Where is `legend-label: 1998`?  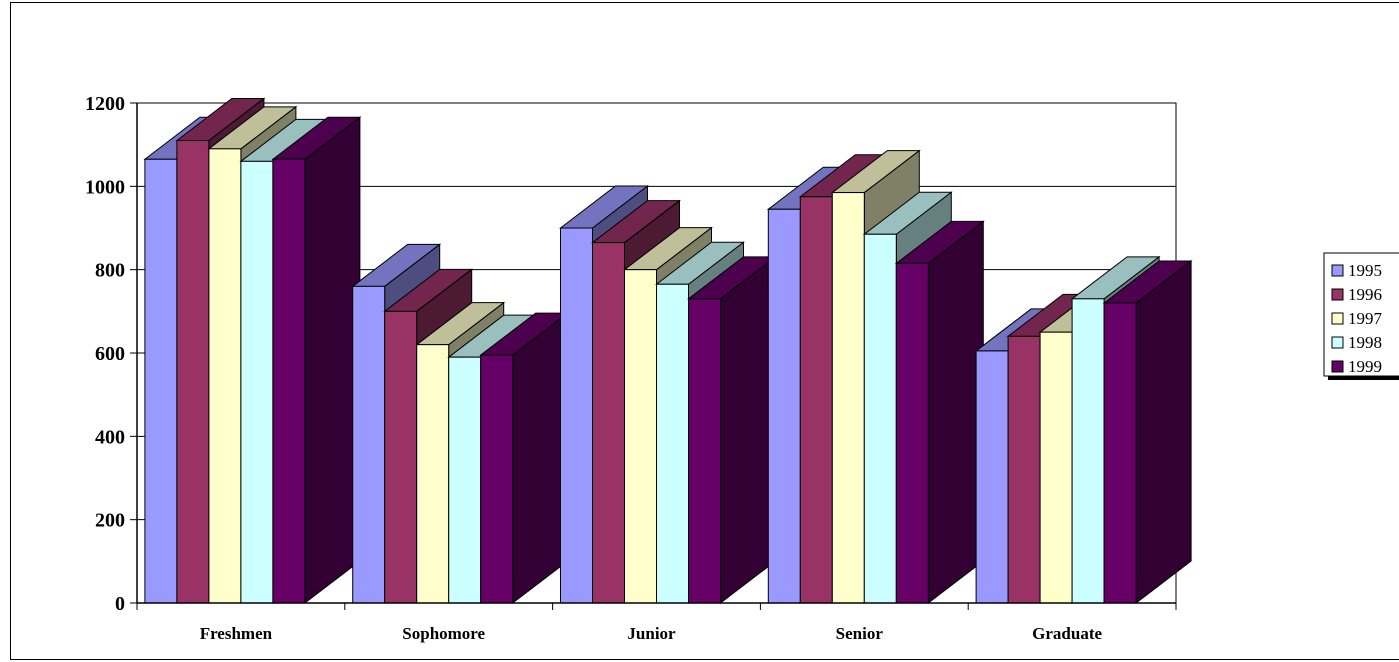
legend-label: 1998 is located at coordinates (1365, 342).